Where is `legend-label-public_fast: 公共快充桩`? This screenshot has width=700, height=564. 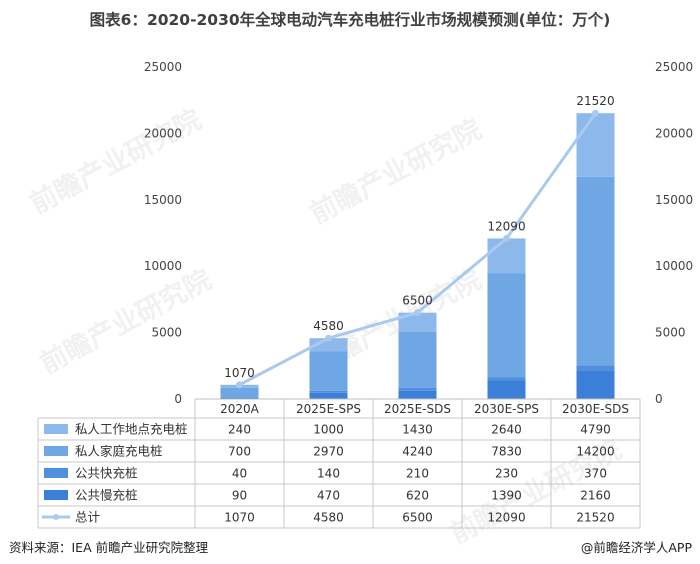
legend-label-public_fast: 公共快充桩 is located at coordinates (106, 473).